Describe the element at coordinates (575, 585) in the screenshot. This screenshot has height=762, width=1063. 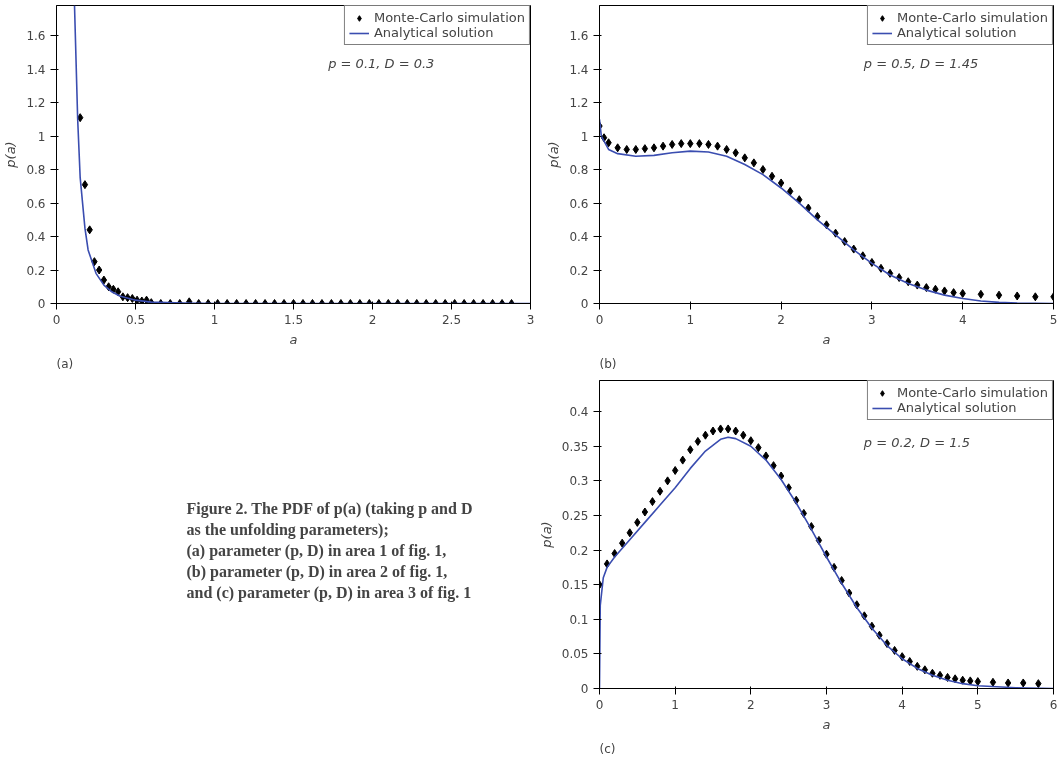
I see `y-tick-label: 0.15` at that location.